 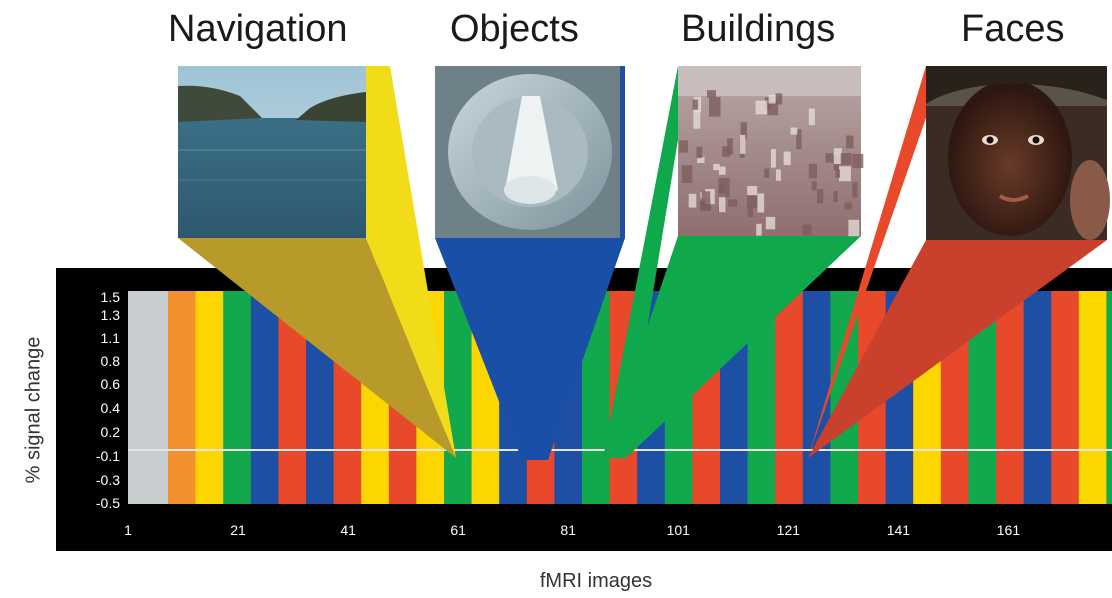 What do you see at coordinates (530, 349) in the screenshot?
I see `wedge-objects` at bounding box center [530, 349].